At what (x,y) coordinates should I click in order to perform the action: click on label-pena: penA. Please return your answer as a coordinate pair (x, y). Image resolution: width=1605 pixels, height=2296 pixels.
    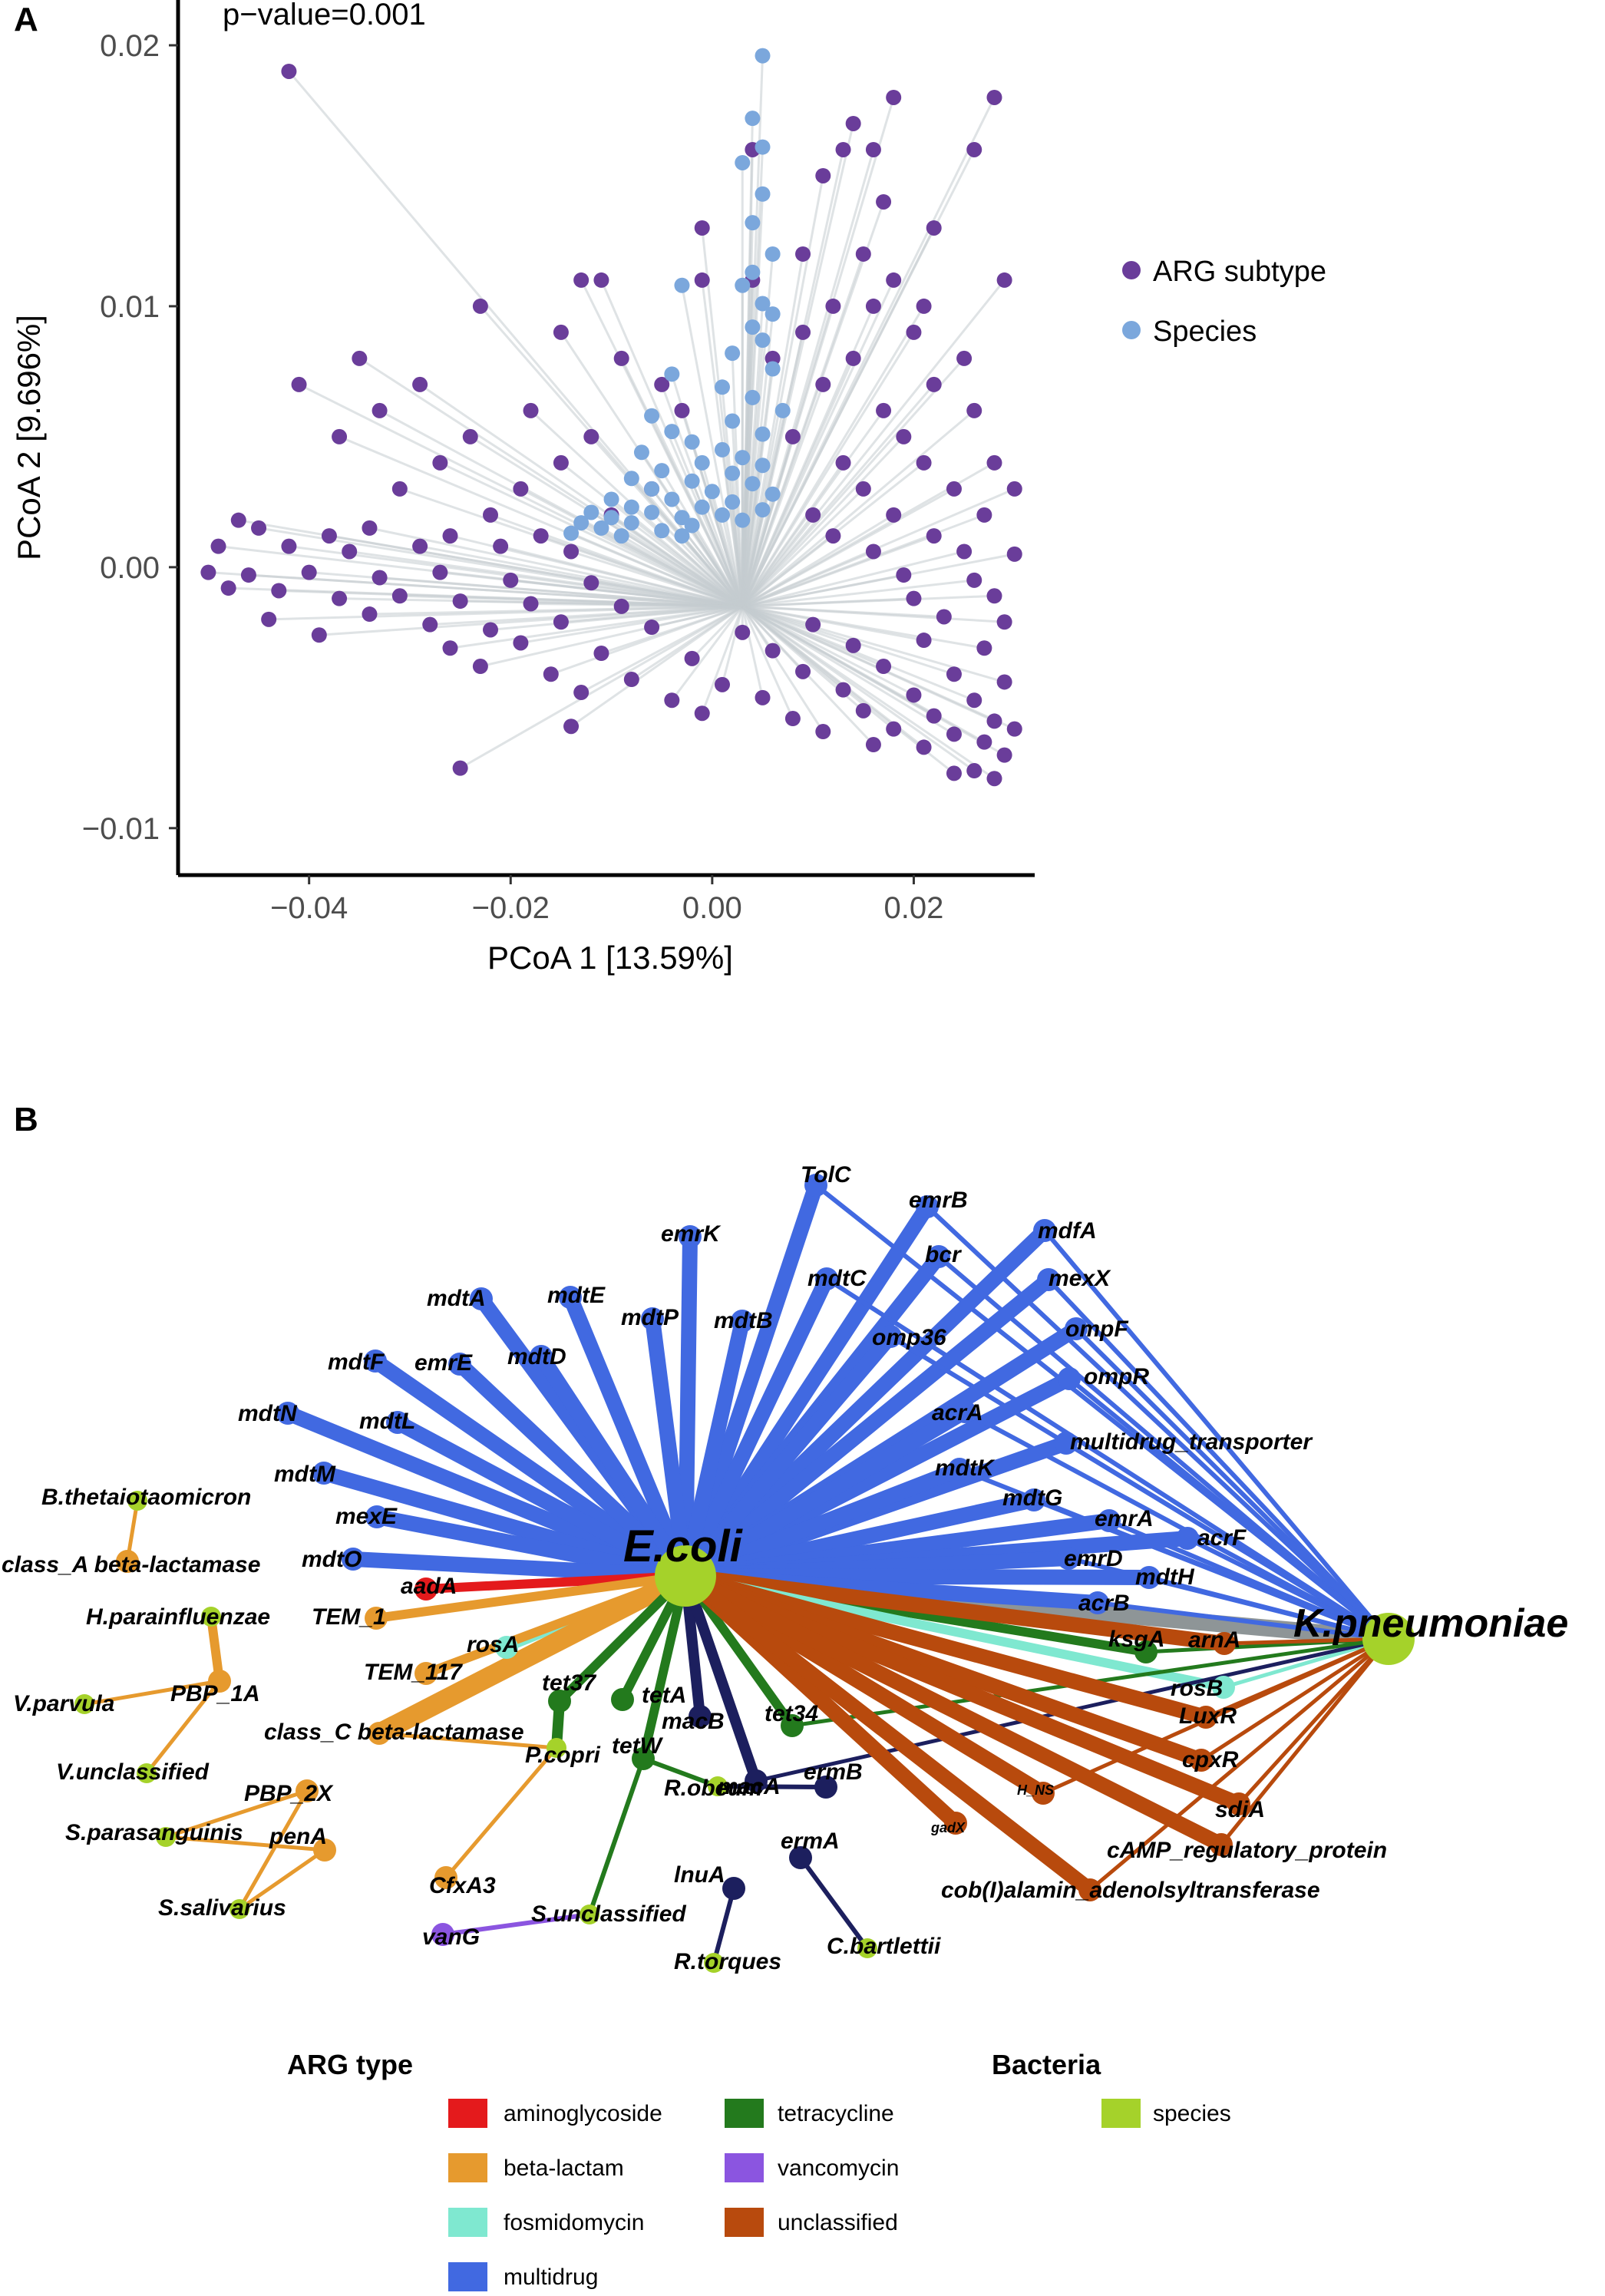
    Looking at the image, I should click on (298, 1837).